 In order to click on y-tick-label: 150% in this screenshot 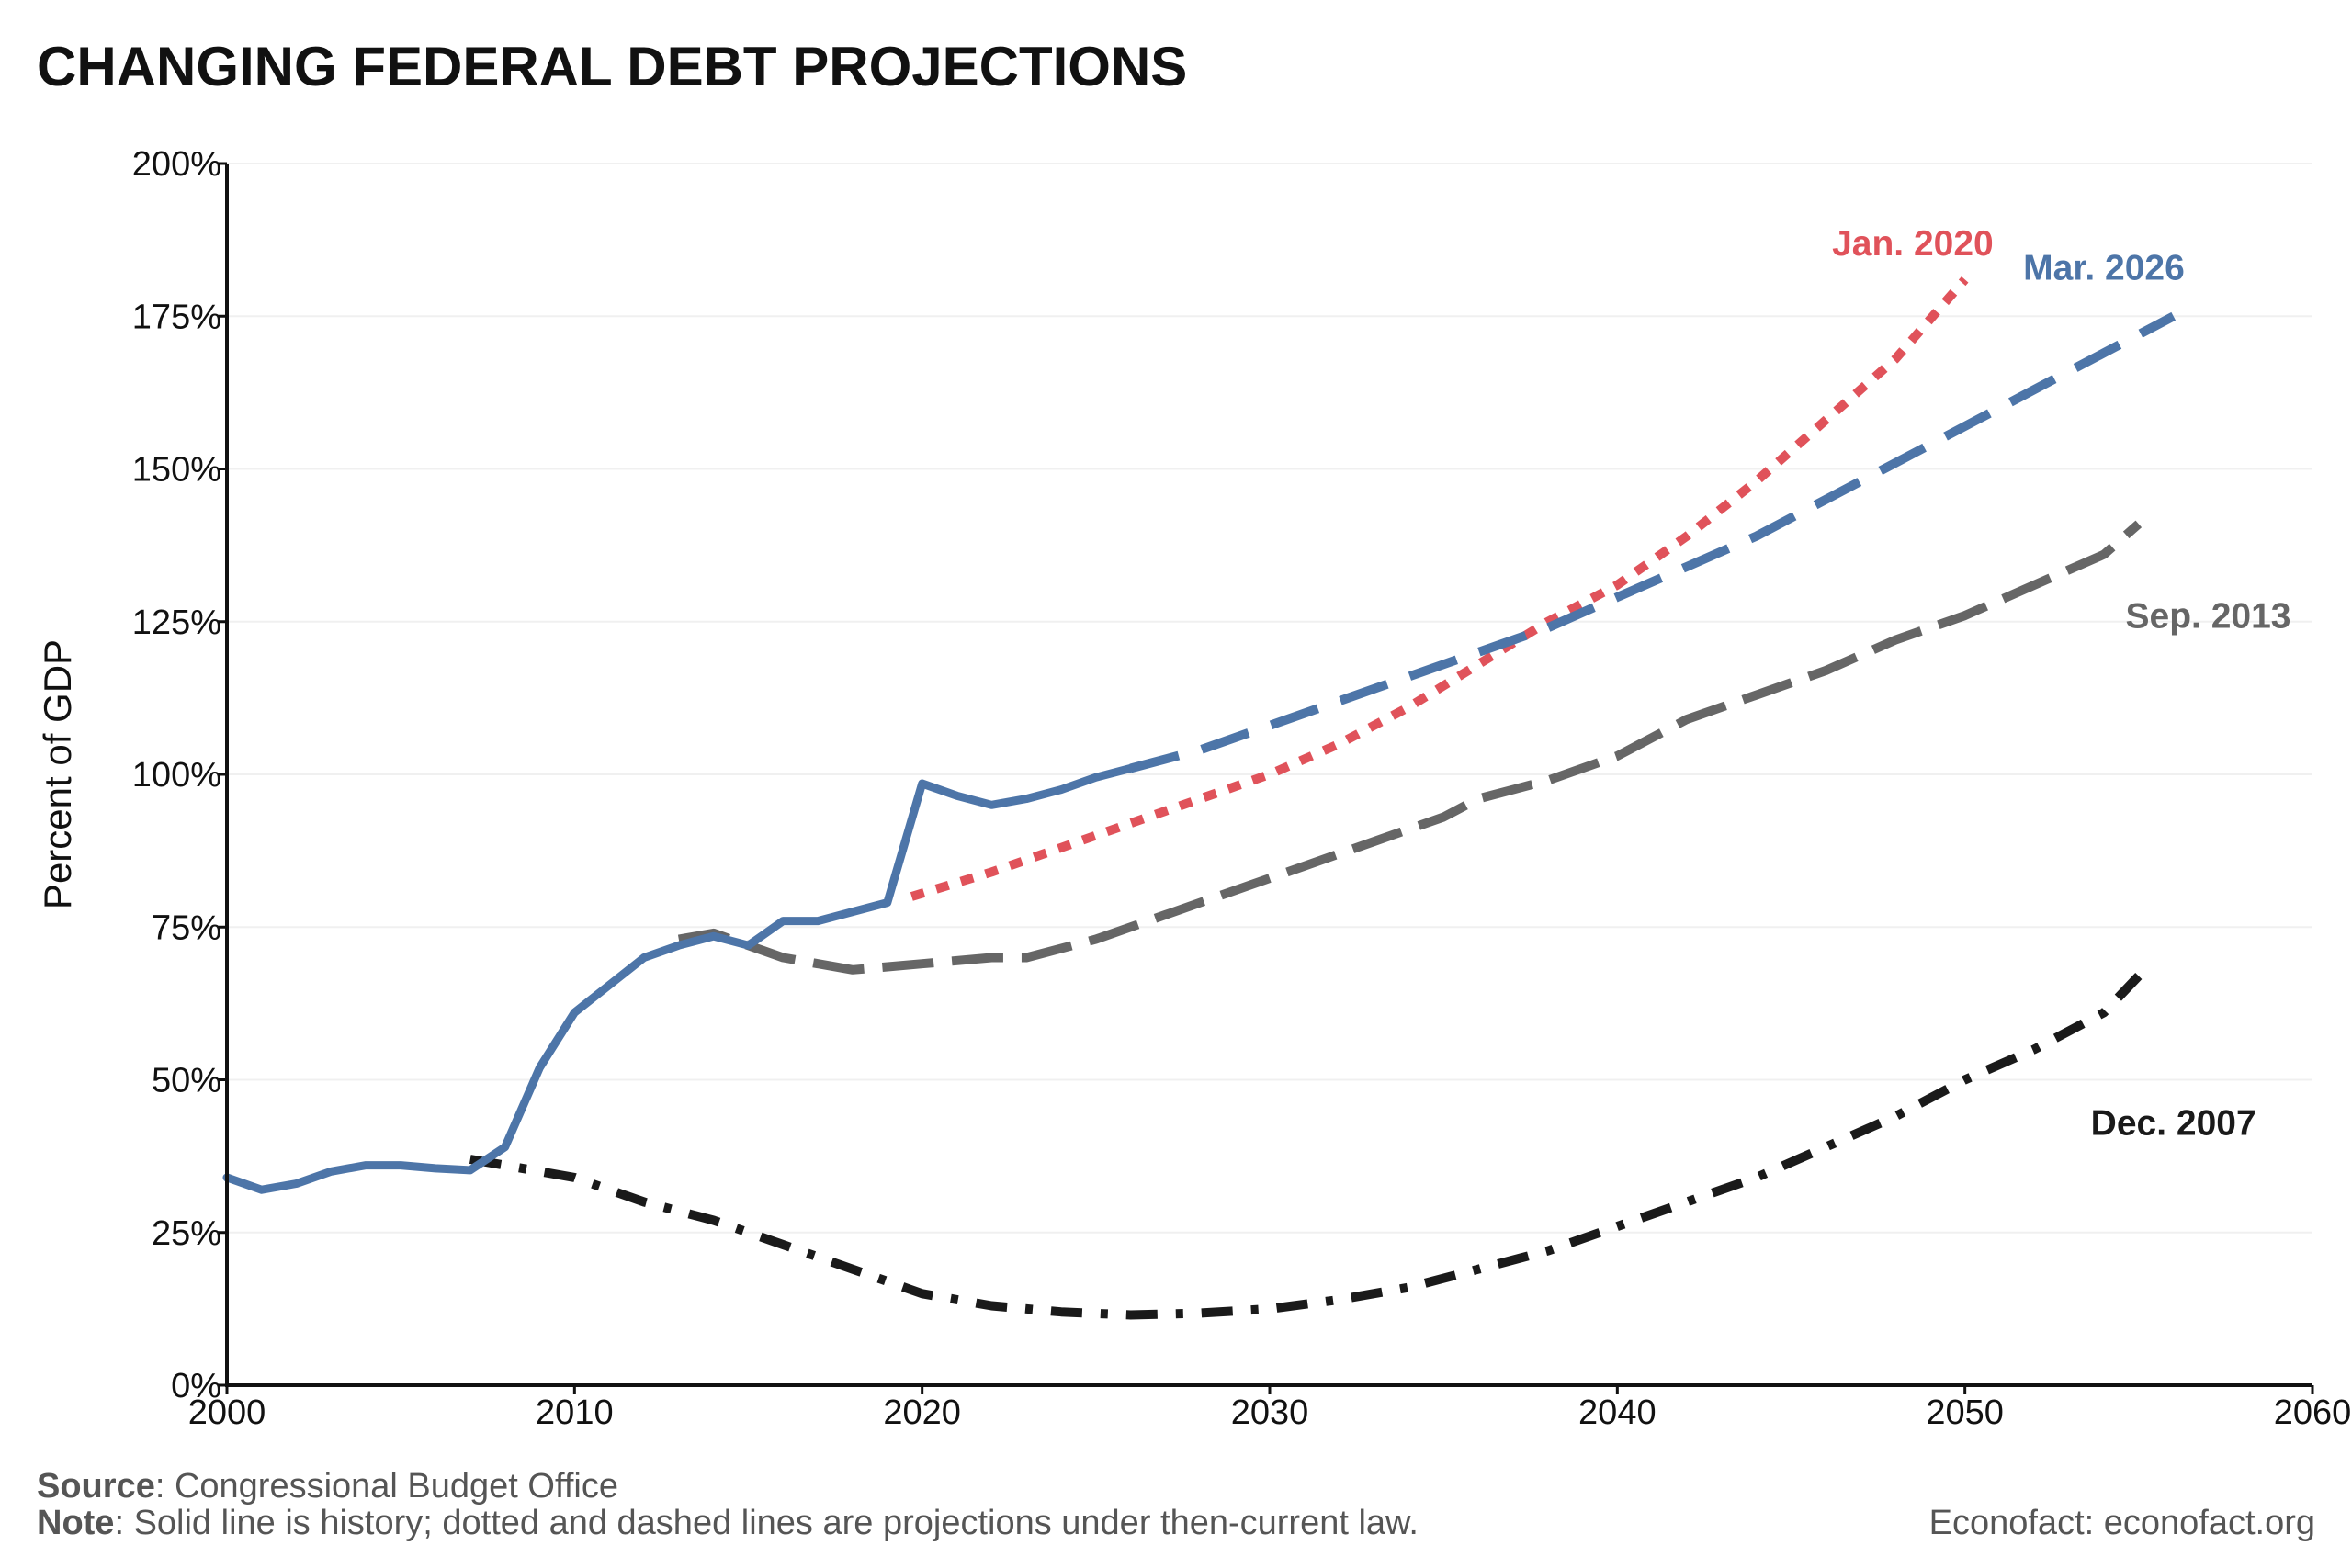, I will do `click(176, 471)`.